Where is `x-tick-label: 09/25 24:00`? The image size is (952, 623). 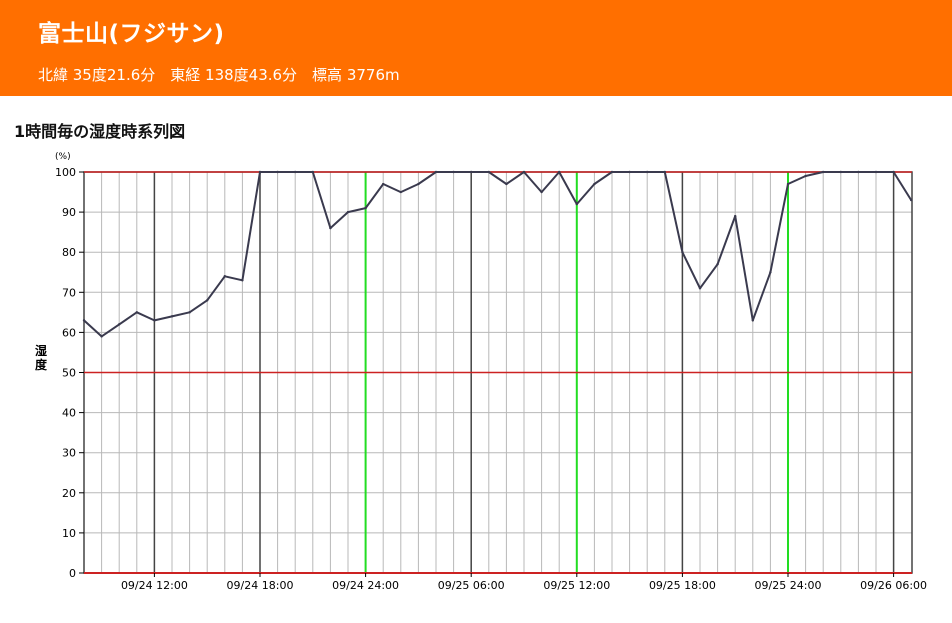
x-tick-label: 09/25 24:00 is located at coordinates (788, 585).